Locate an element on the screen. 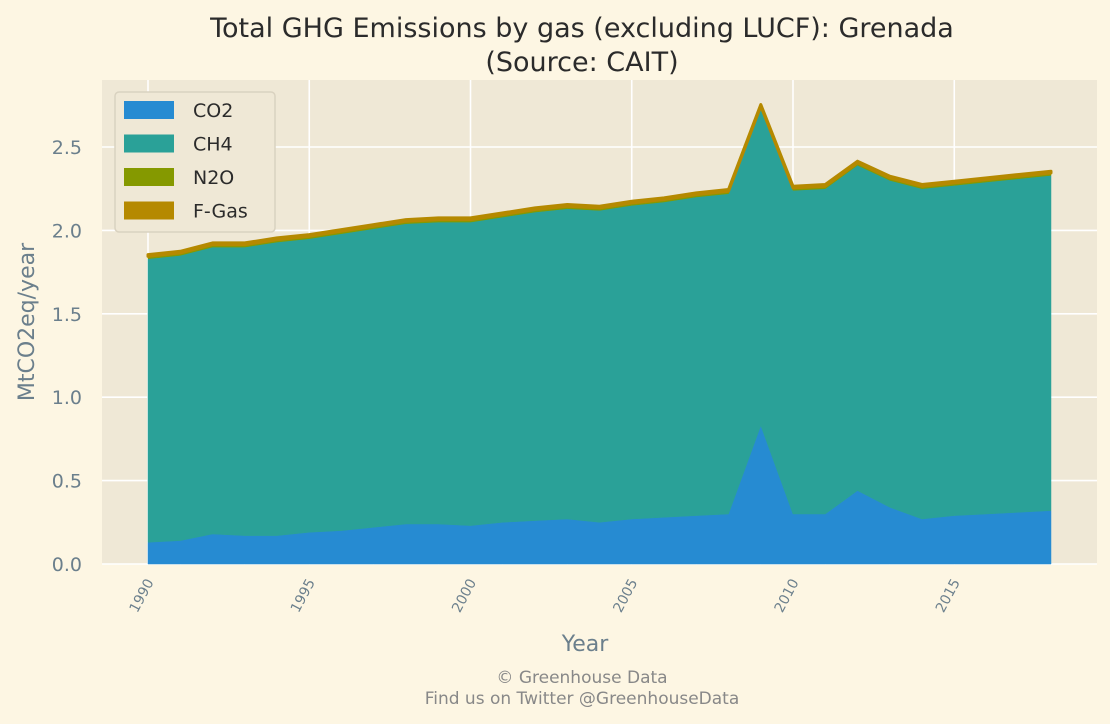  x-axis-ticks: 1990 1995 2000 2005 2010 2015 is located at coordinates (545, 595).